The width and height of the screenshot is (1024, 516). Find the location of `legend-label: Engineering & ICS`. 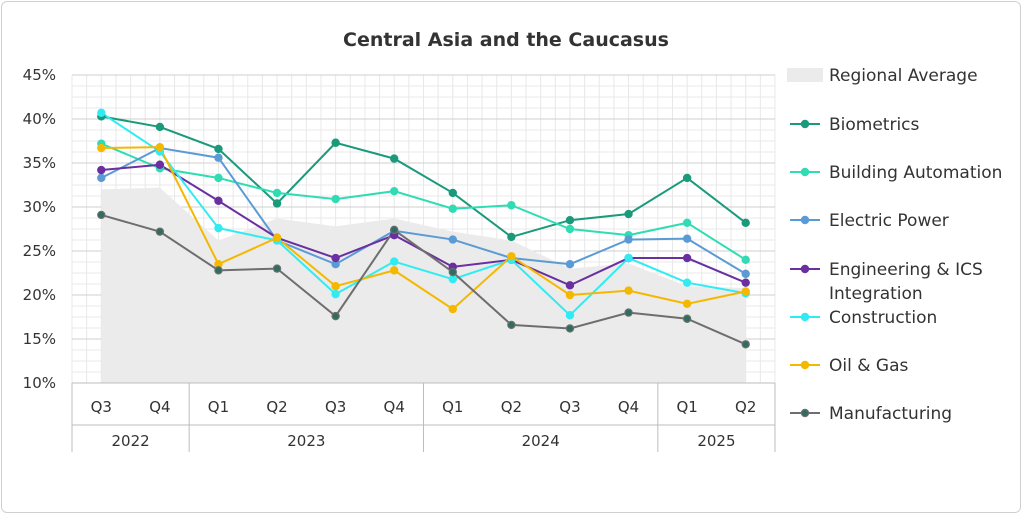

legend-label: Engineering & ICS is located at coordinates (906, 270).